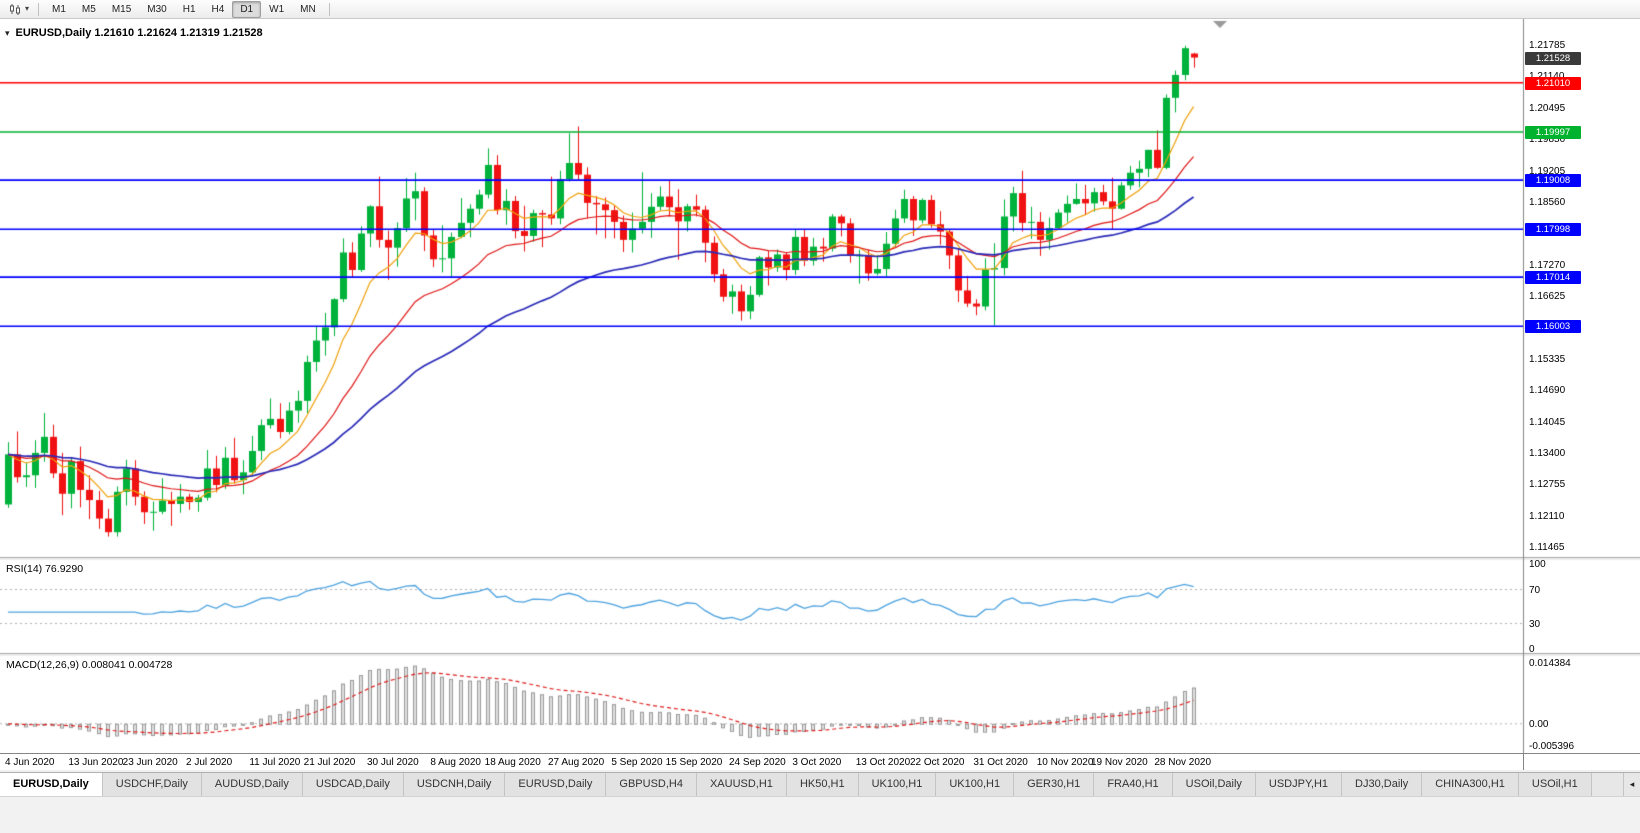 The image size is (1640, 833). What do you see at coordinates (1553, 181) in the screenshot?
I see `price-line-badge: 1.19008` at bounding box center [1553, 181].